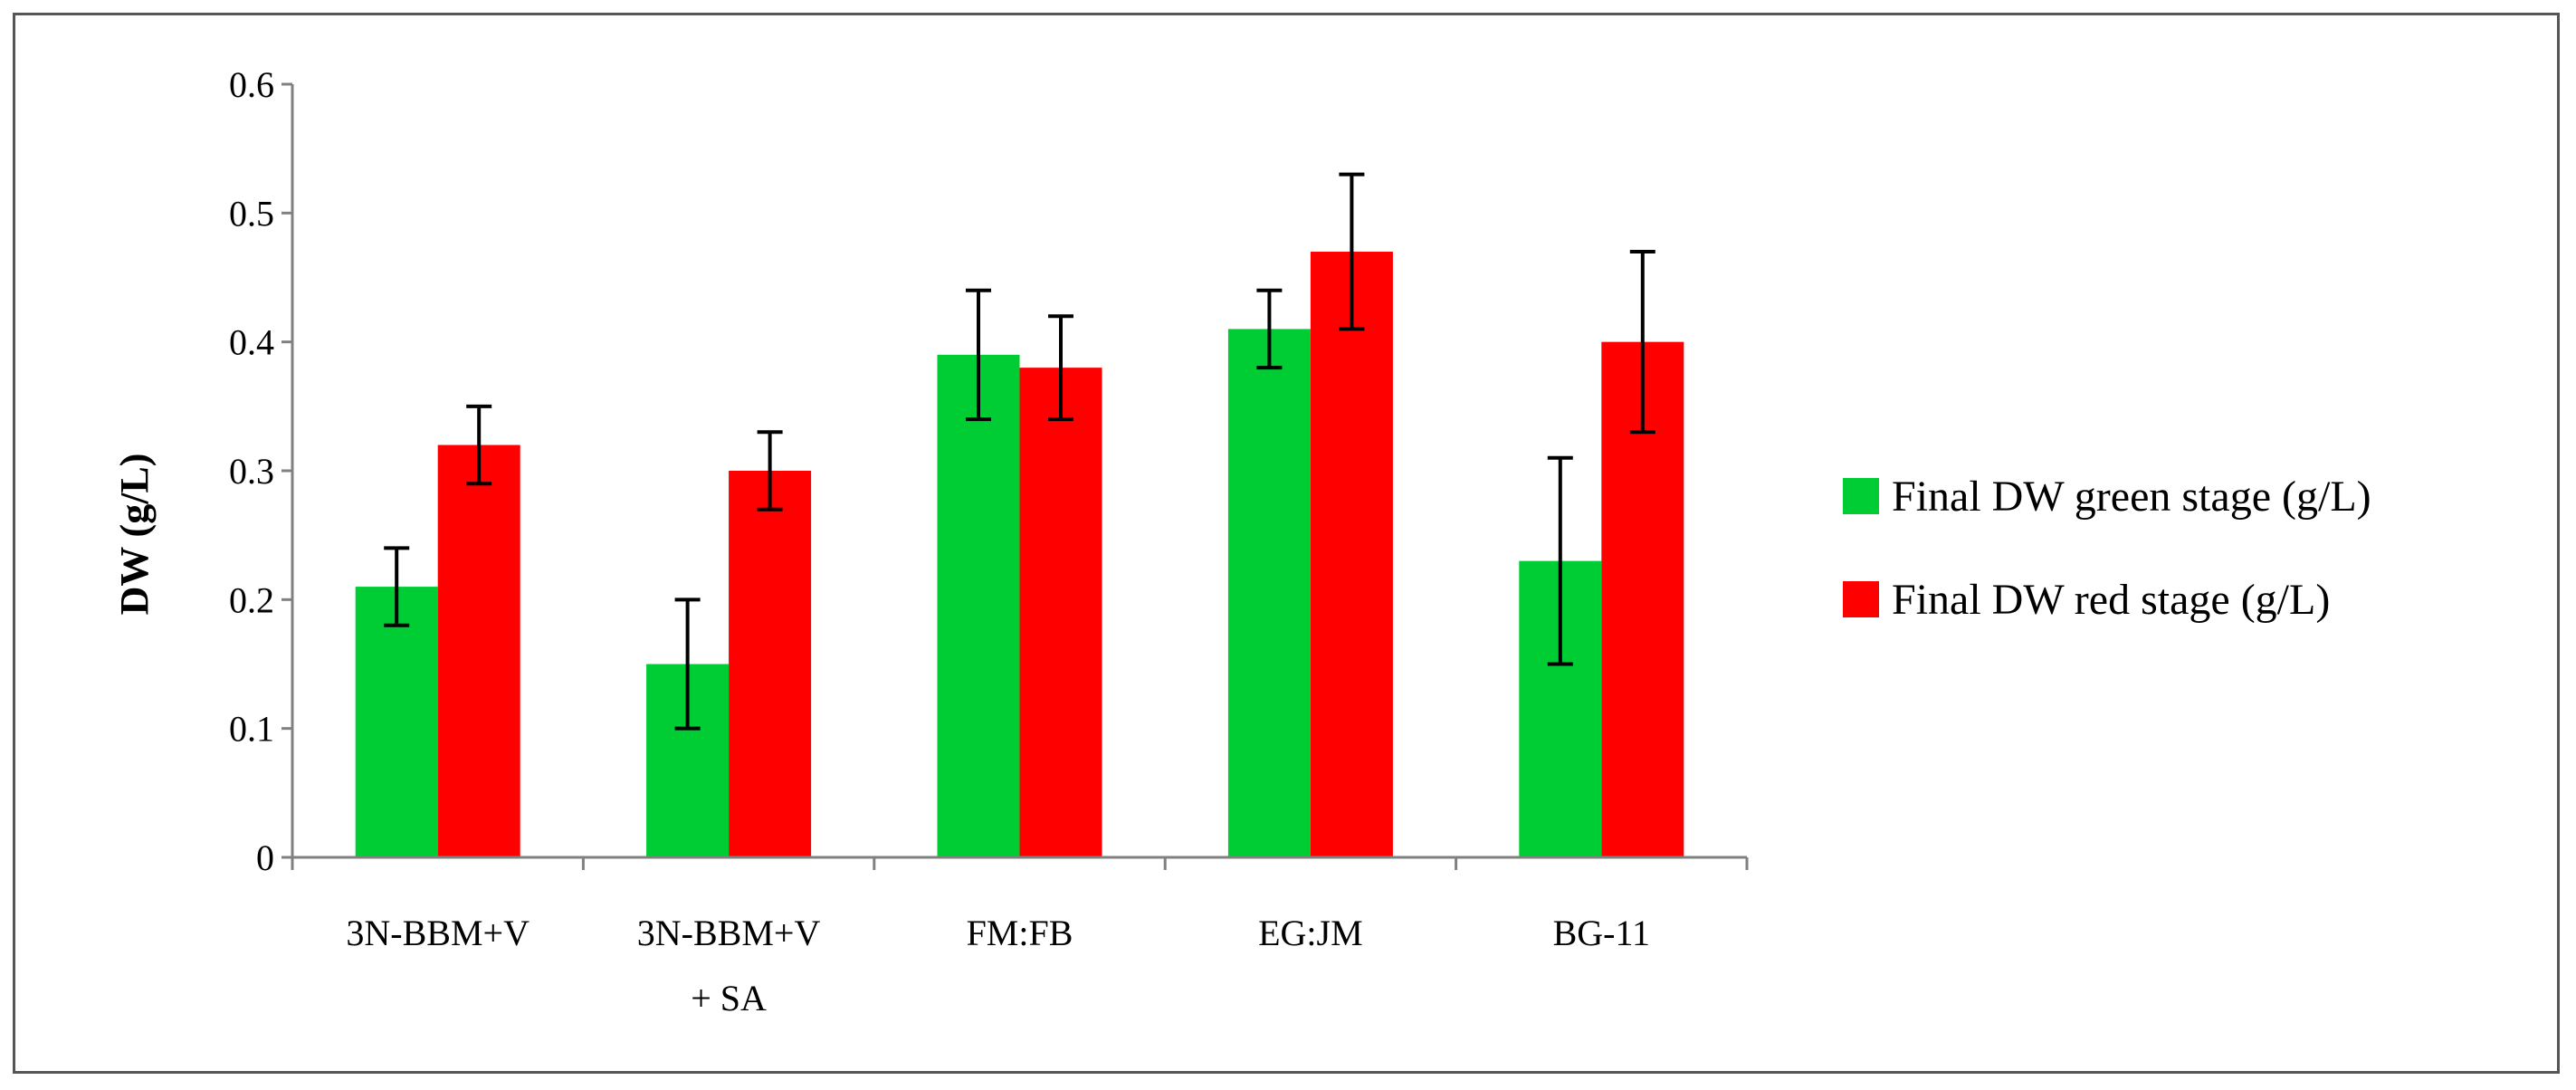  I want to click on y-axis-title: DW (g/L), so click(135, 535).